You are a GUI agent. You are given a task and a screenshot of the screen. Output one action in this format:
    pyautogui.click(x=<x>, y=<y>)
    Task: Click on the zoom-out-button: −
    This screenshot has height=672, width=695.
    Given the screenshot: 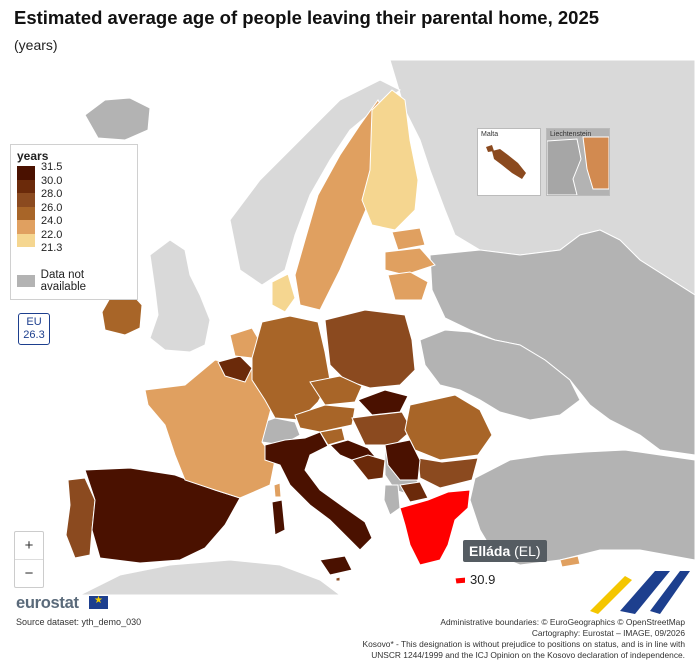 What is the action you would take?
    pyautogui.click(x=29, y=573)
    